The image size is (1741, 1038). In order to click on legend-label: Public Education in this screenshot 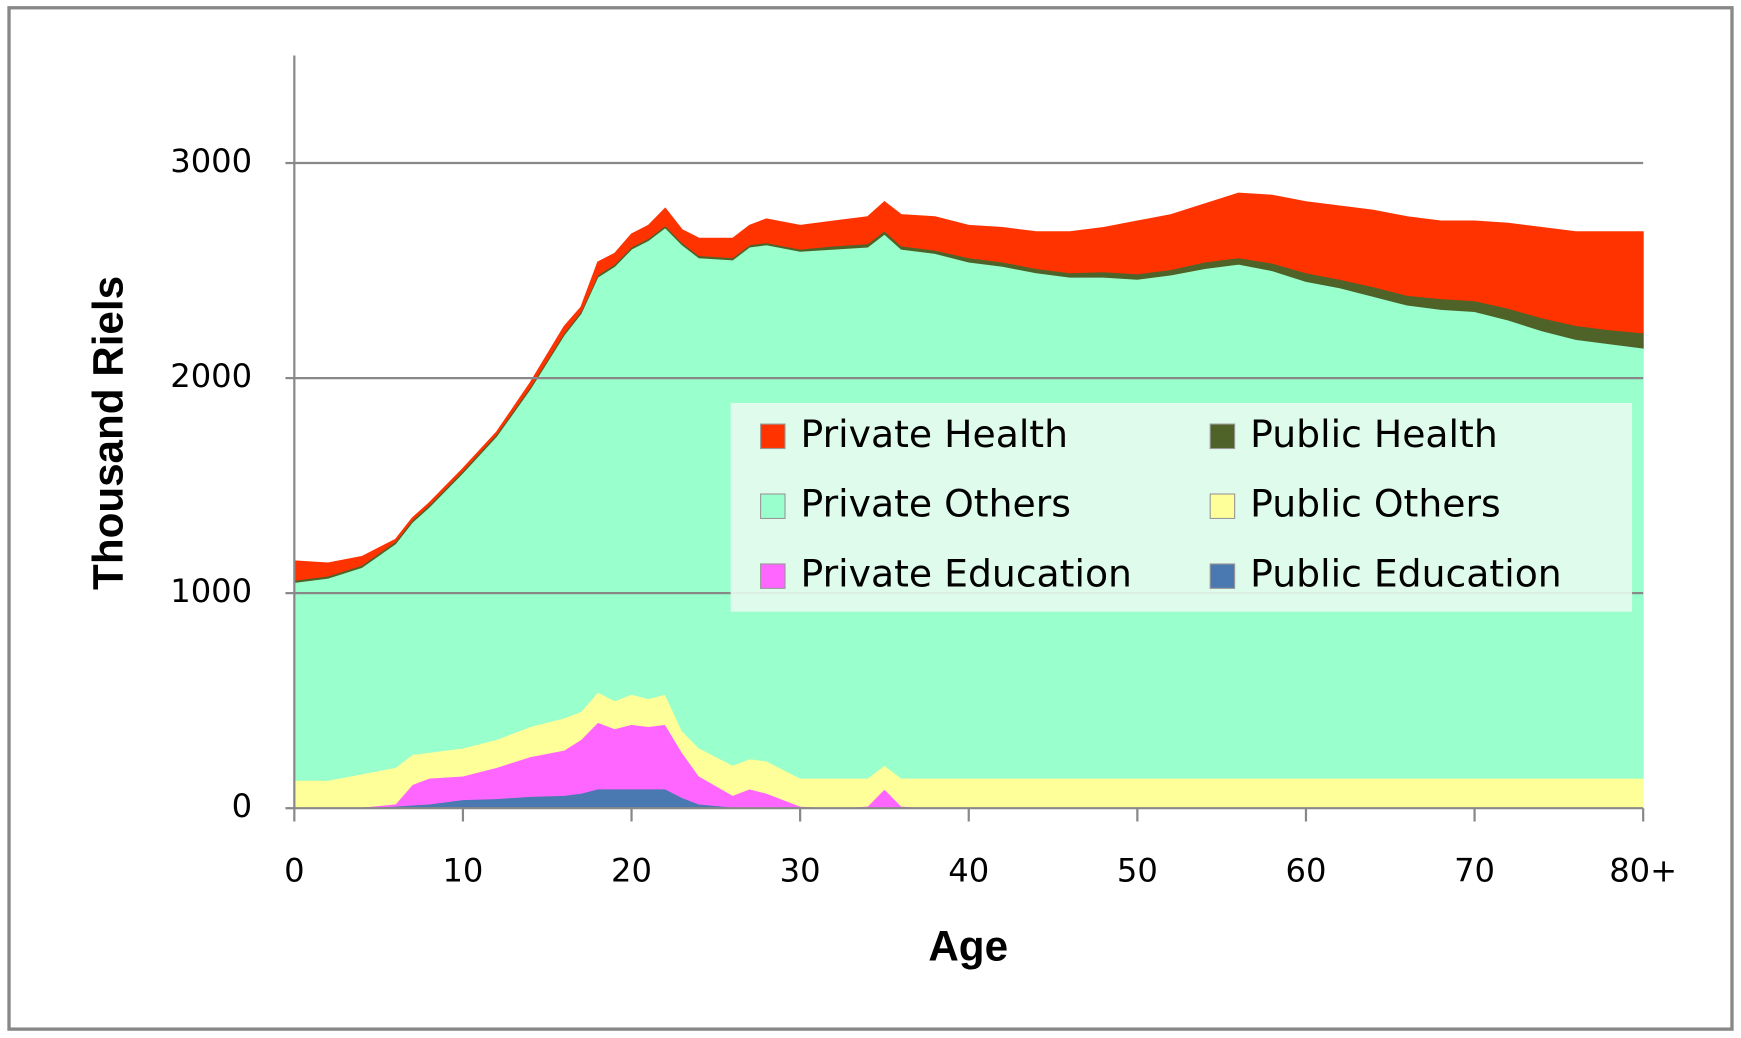, I will do `click(1406, 574)`.